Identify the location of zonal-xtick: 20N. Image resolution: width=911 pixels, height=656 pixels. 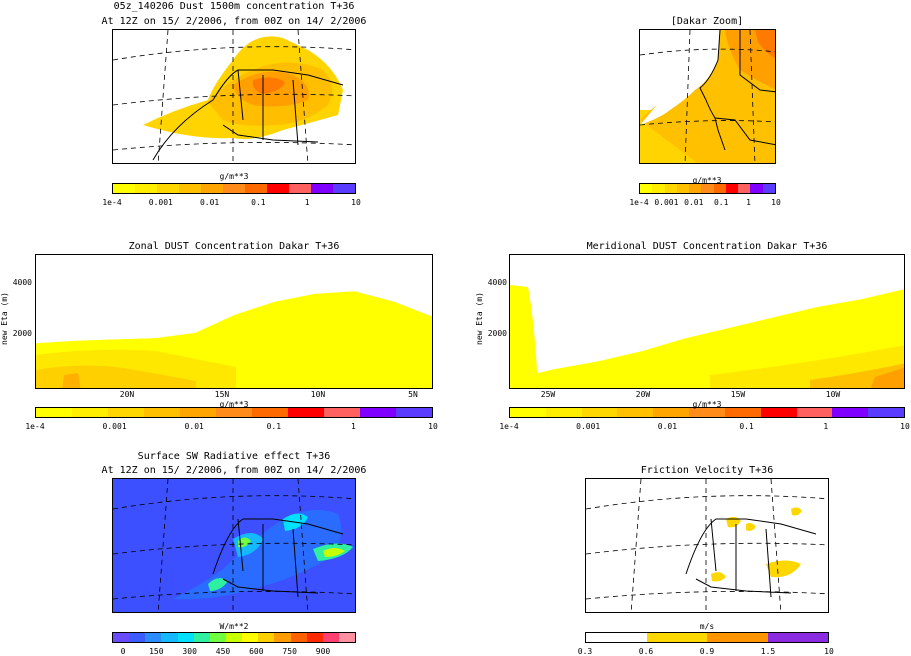
(127, 394).